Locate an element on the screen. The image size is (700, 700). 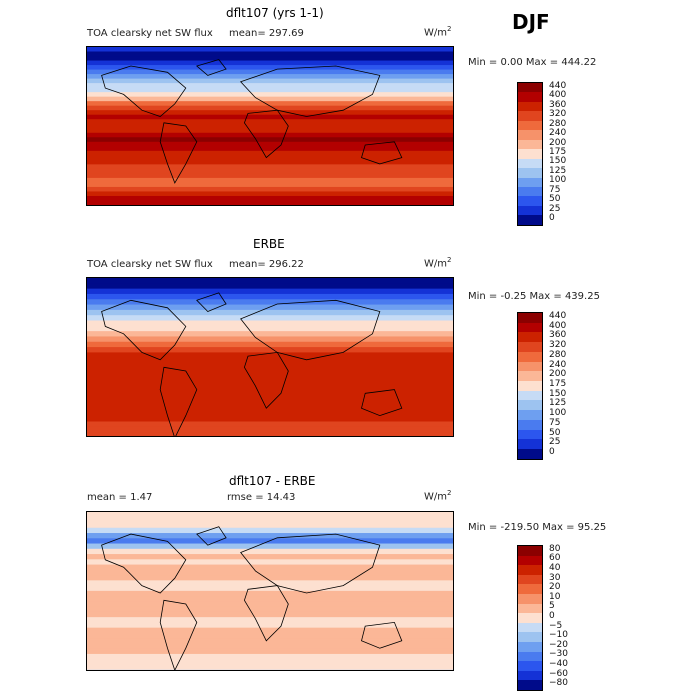
panel1-title: dflt107 (yrs 1-1) is located at coordinates (275, 13).